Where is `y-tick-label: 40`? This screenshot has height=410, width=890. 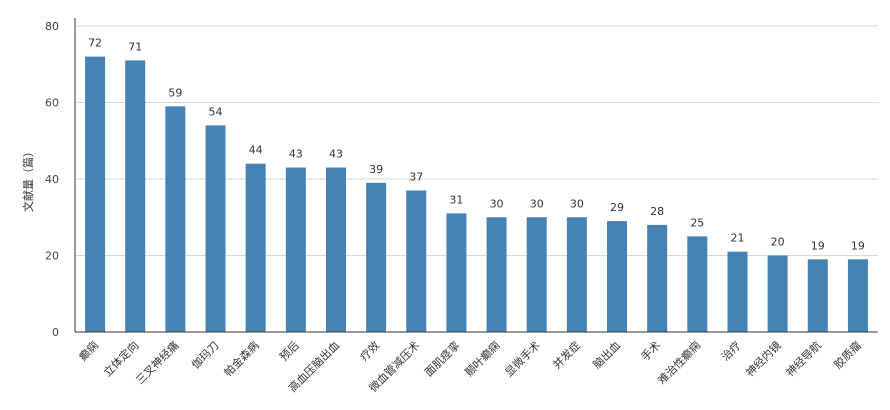 y-tick-label: 40 is located at coordinates (52, 179).